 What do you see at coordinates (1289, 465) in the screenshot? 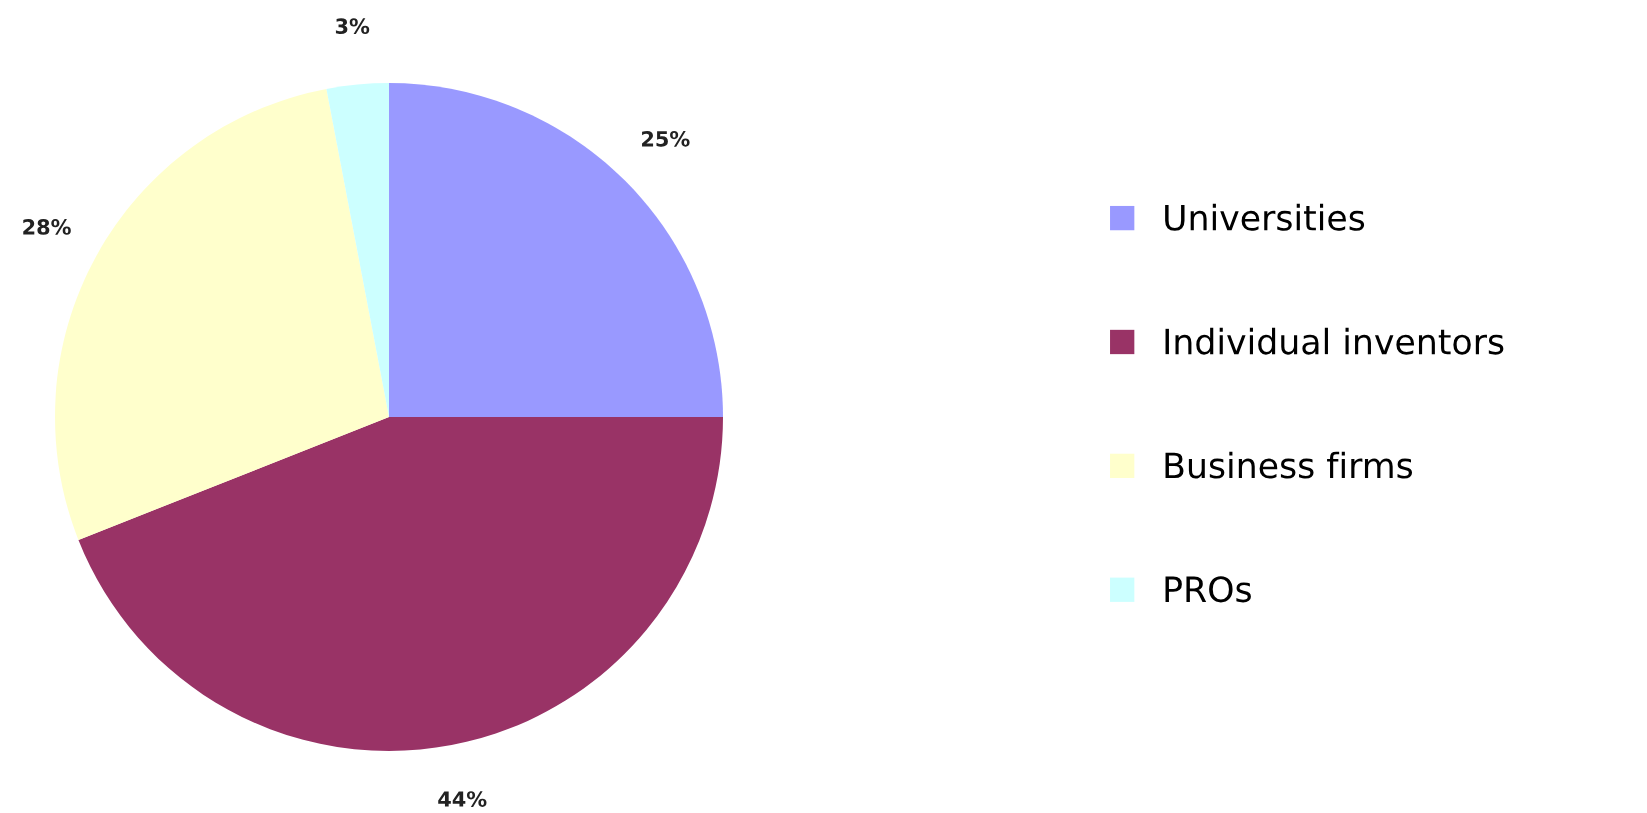
I see `legend-label: Business firms` at bounding box center [1289, 465].